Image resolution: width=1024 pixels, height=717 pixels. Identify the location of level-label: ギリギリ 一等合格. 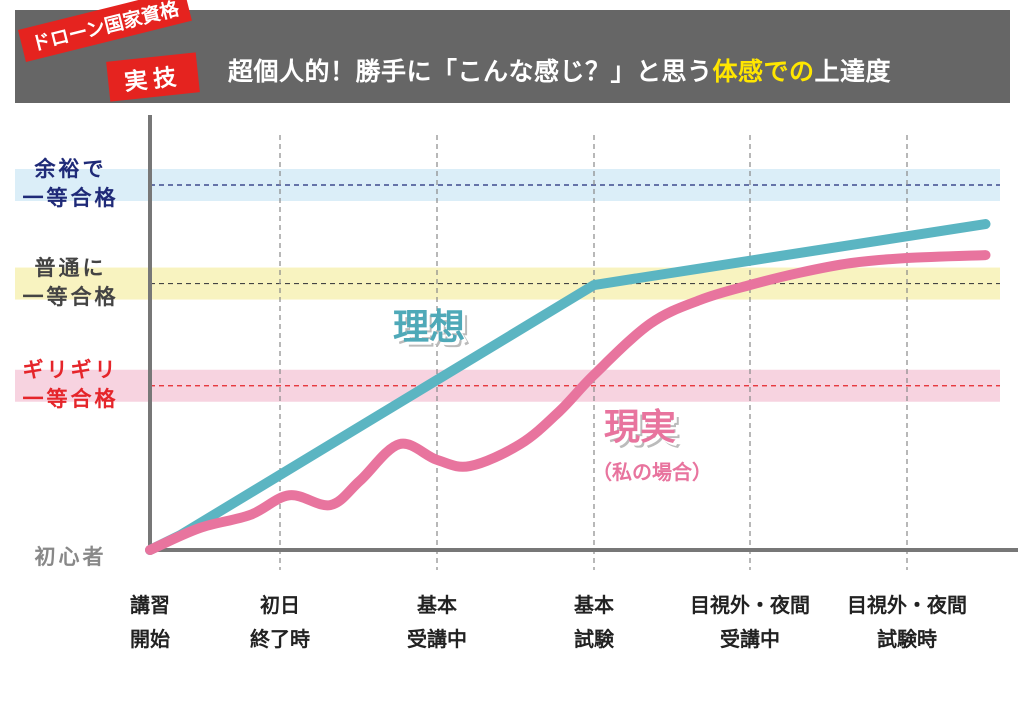
(70, 385).